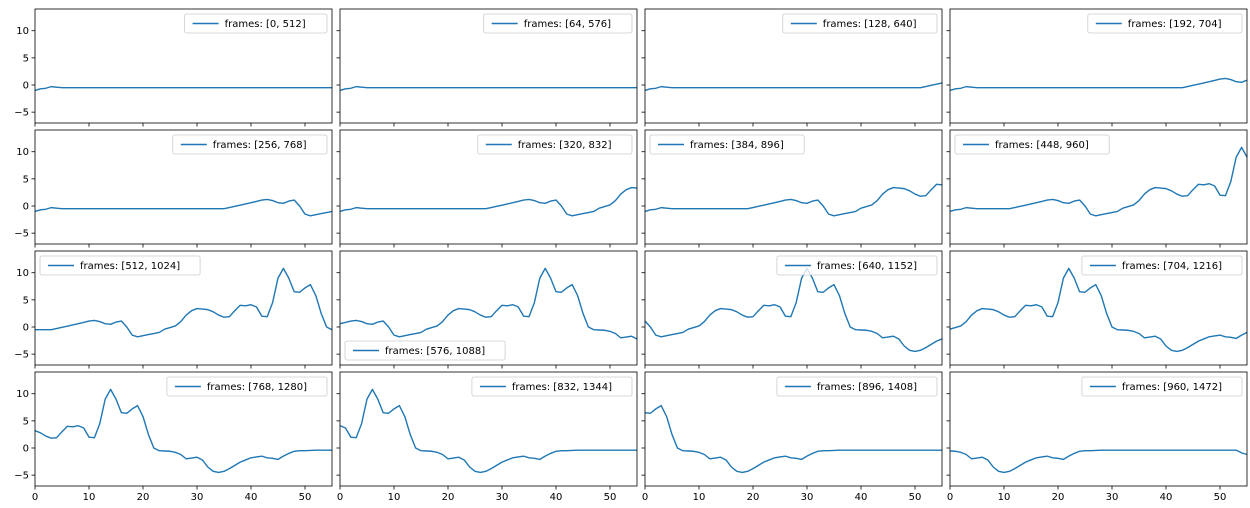 This screenshot has width=1250, height=508. I want to click on legend: frames: [448, 960], so click(1032, 144).